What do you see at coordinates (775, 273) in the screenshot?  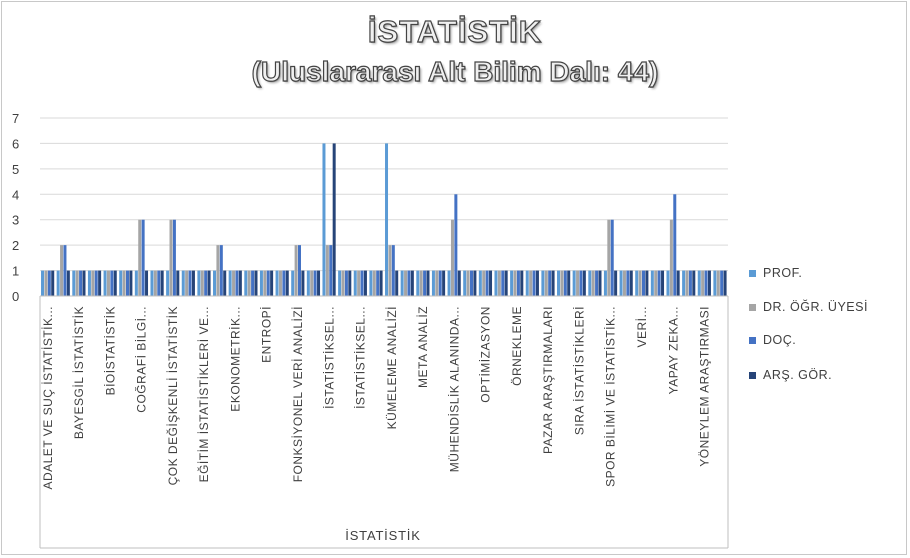 I see `legend-item: PROF.` at bounding box center [775, 273].